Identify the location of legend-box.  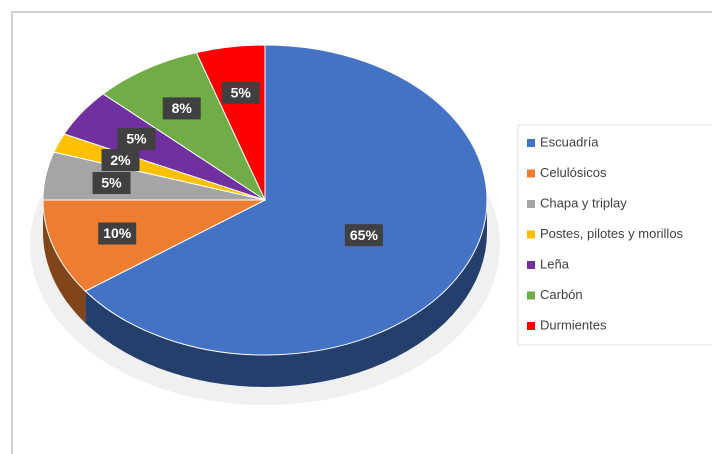
(614, 235).